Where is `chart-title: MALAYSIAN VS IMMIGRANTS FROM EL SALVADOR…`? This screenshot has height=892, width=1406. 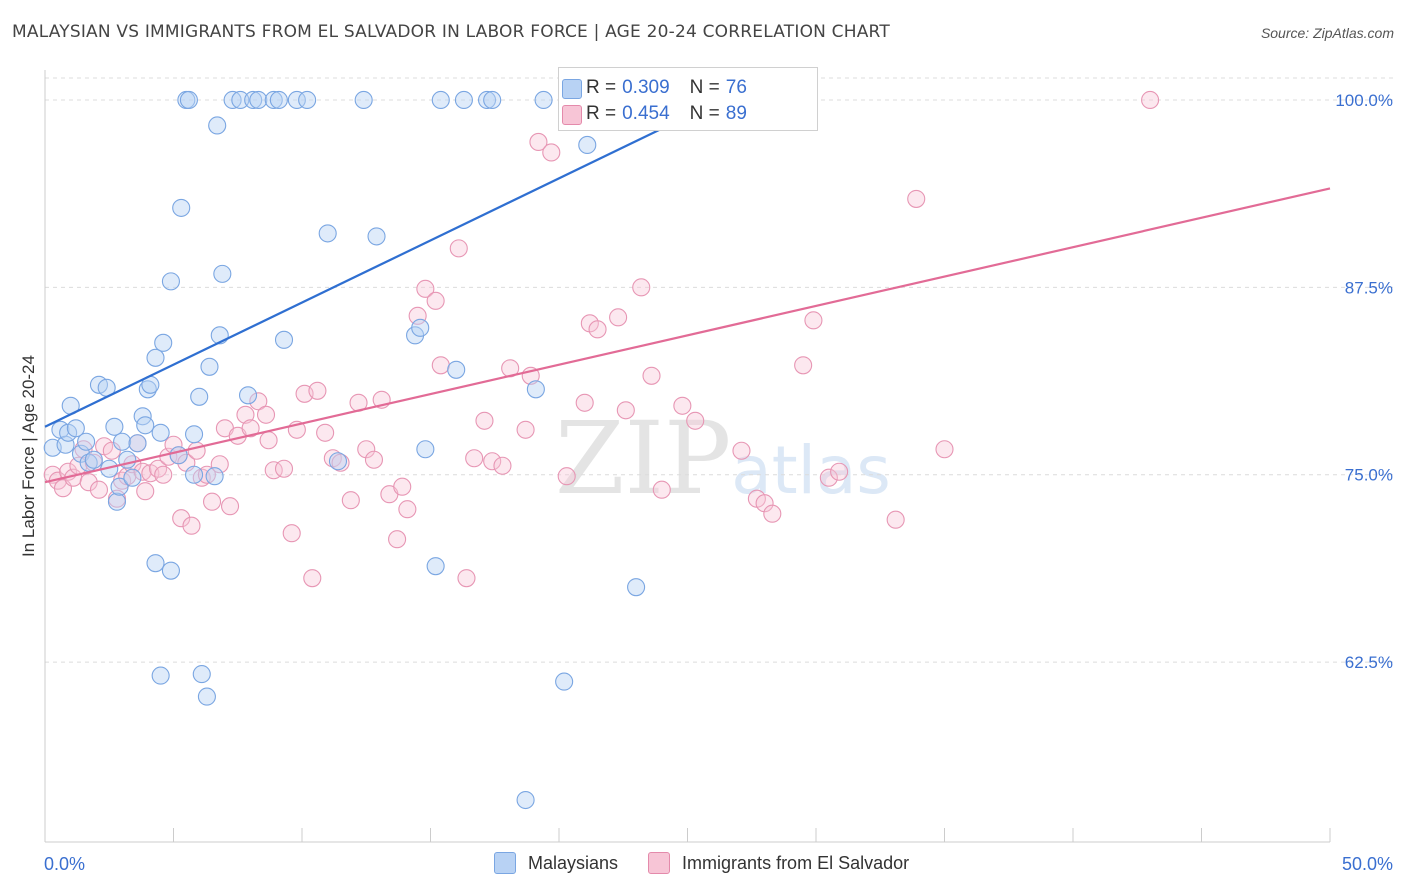 chart-title: MALAYSIAN VS IMMIGRANTS FROM EL SALVADOR… is located at coordinates (451, 32).